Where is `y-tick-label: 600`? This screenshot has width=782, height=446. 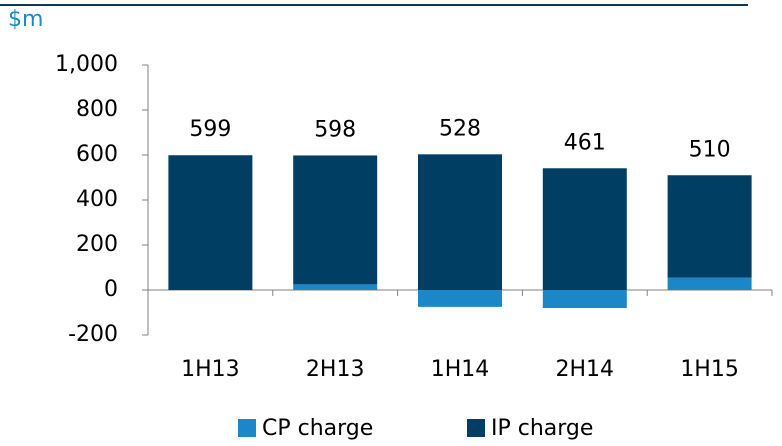 y-tick-label: 600 is located at coordinates (97, 154).